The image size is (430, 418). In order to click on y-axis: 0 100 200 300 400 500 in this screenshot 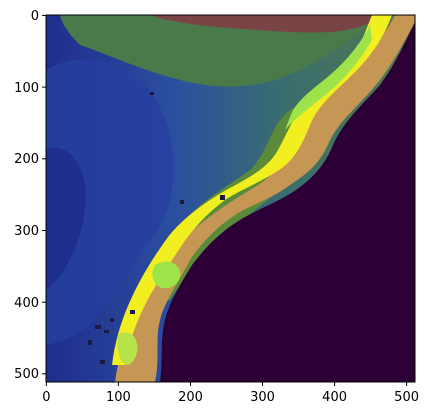, I will do `click(30, 195)`.